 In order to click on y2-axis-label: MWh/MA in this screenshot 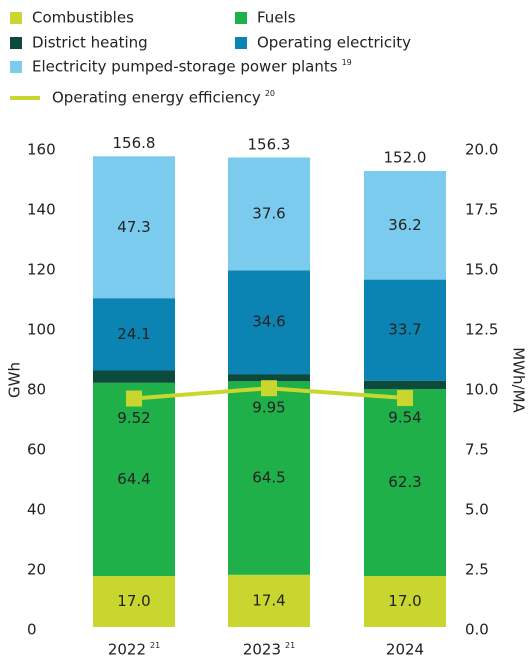, I will do `click(519, 380)`.